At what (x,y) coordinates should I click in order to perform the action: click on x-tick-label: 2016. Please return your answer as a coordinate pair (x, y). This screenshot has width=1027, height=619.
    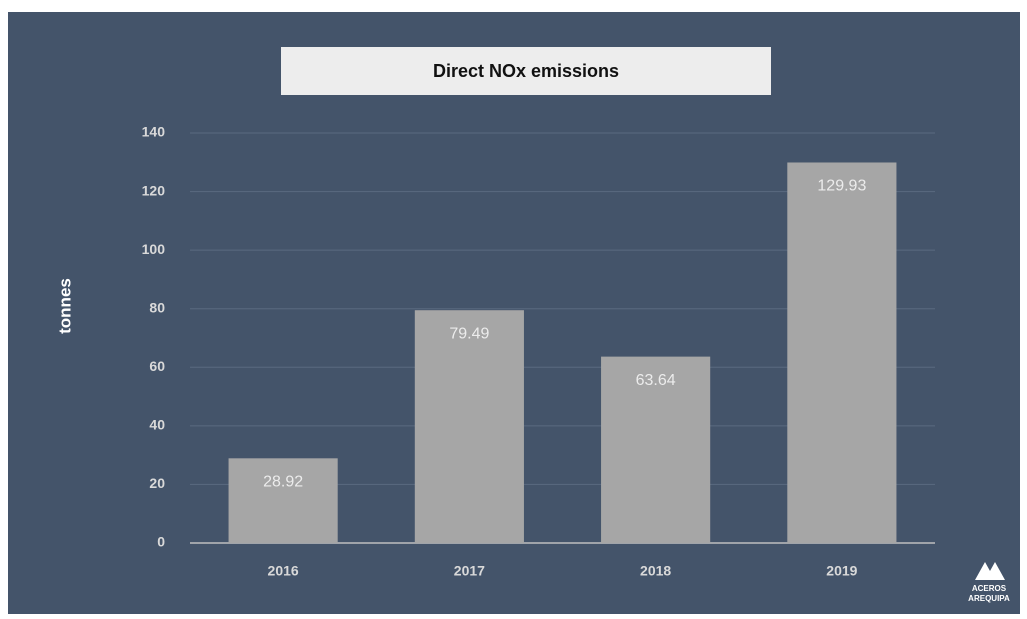
    Looking at the image, I should click on (283, 571).